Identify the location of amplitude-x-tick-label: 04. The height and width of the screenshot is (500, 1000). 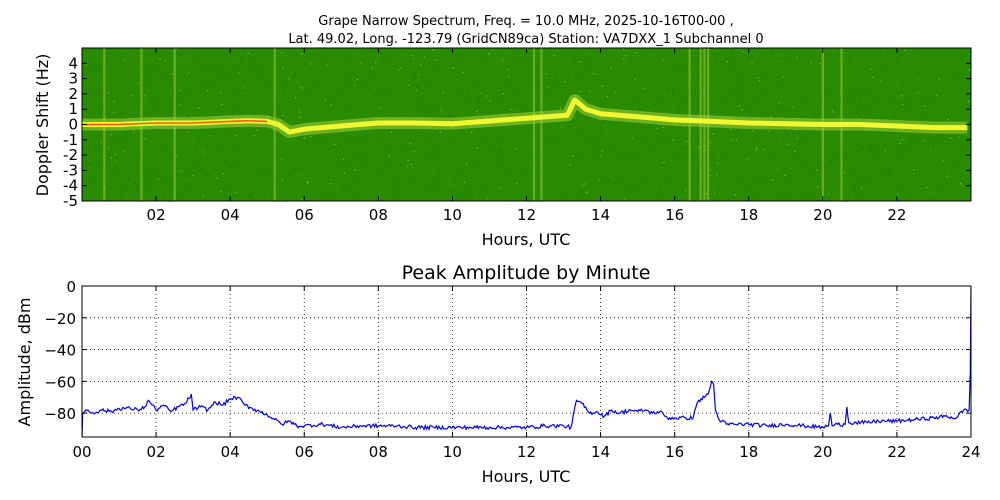
(230, 452).